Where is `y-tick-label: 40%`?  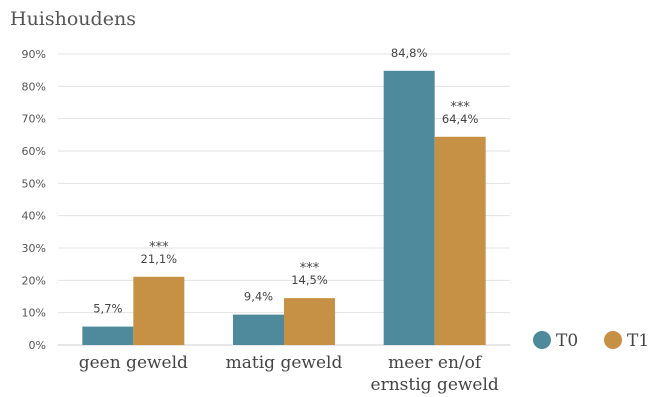 y-tick-label: 40% is located at coordinates (34, 216).